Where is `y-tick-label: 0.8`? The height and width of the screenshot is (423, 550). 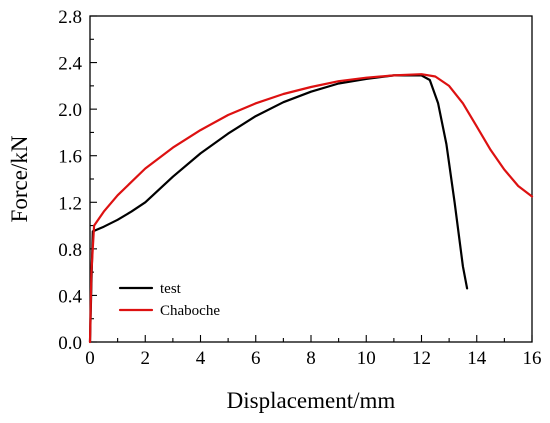
y-tick-label: 0.8 is located at coordinates (70, 250).